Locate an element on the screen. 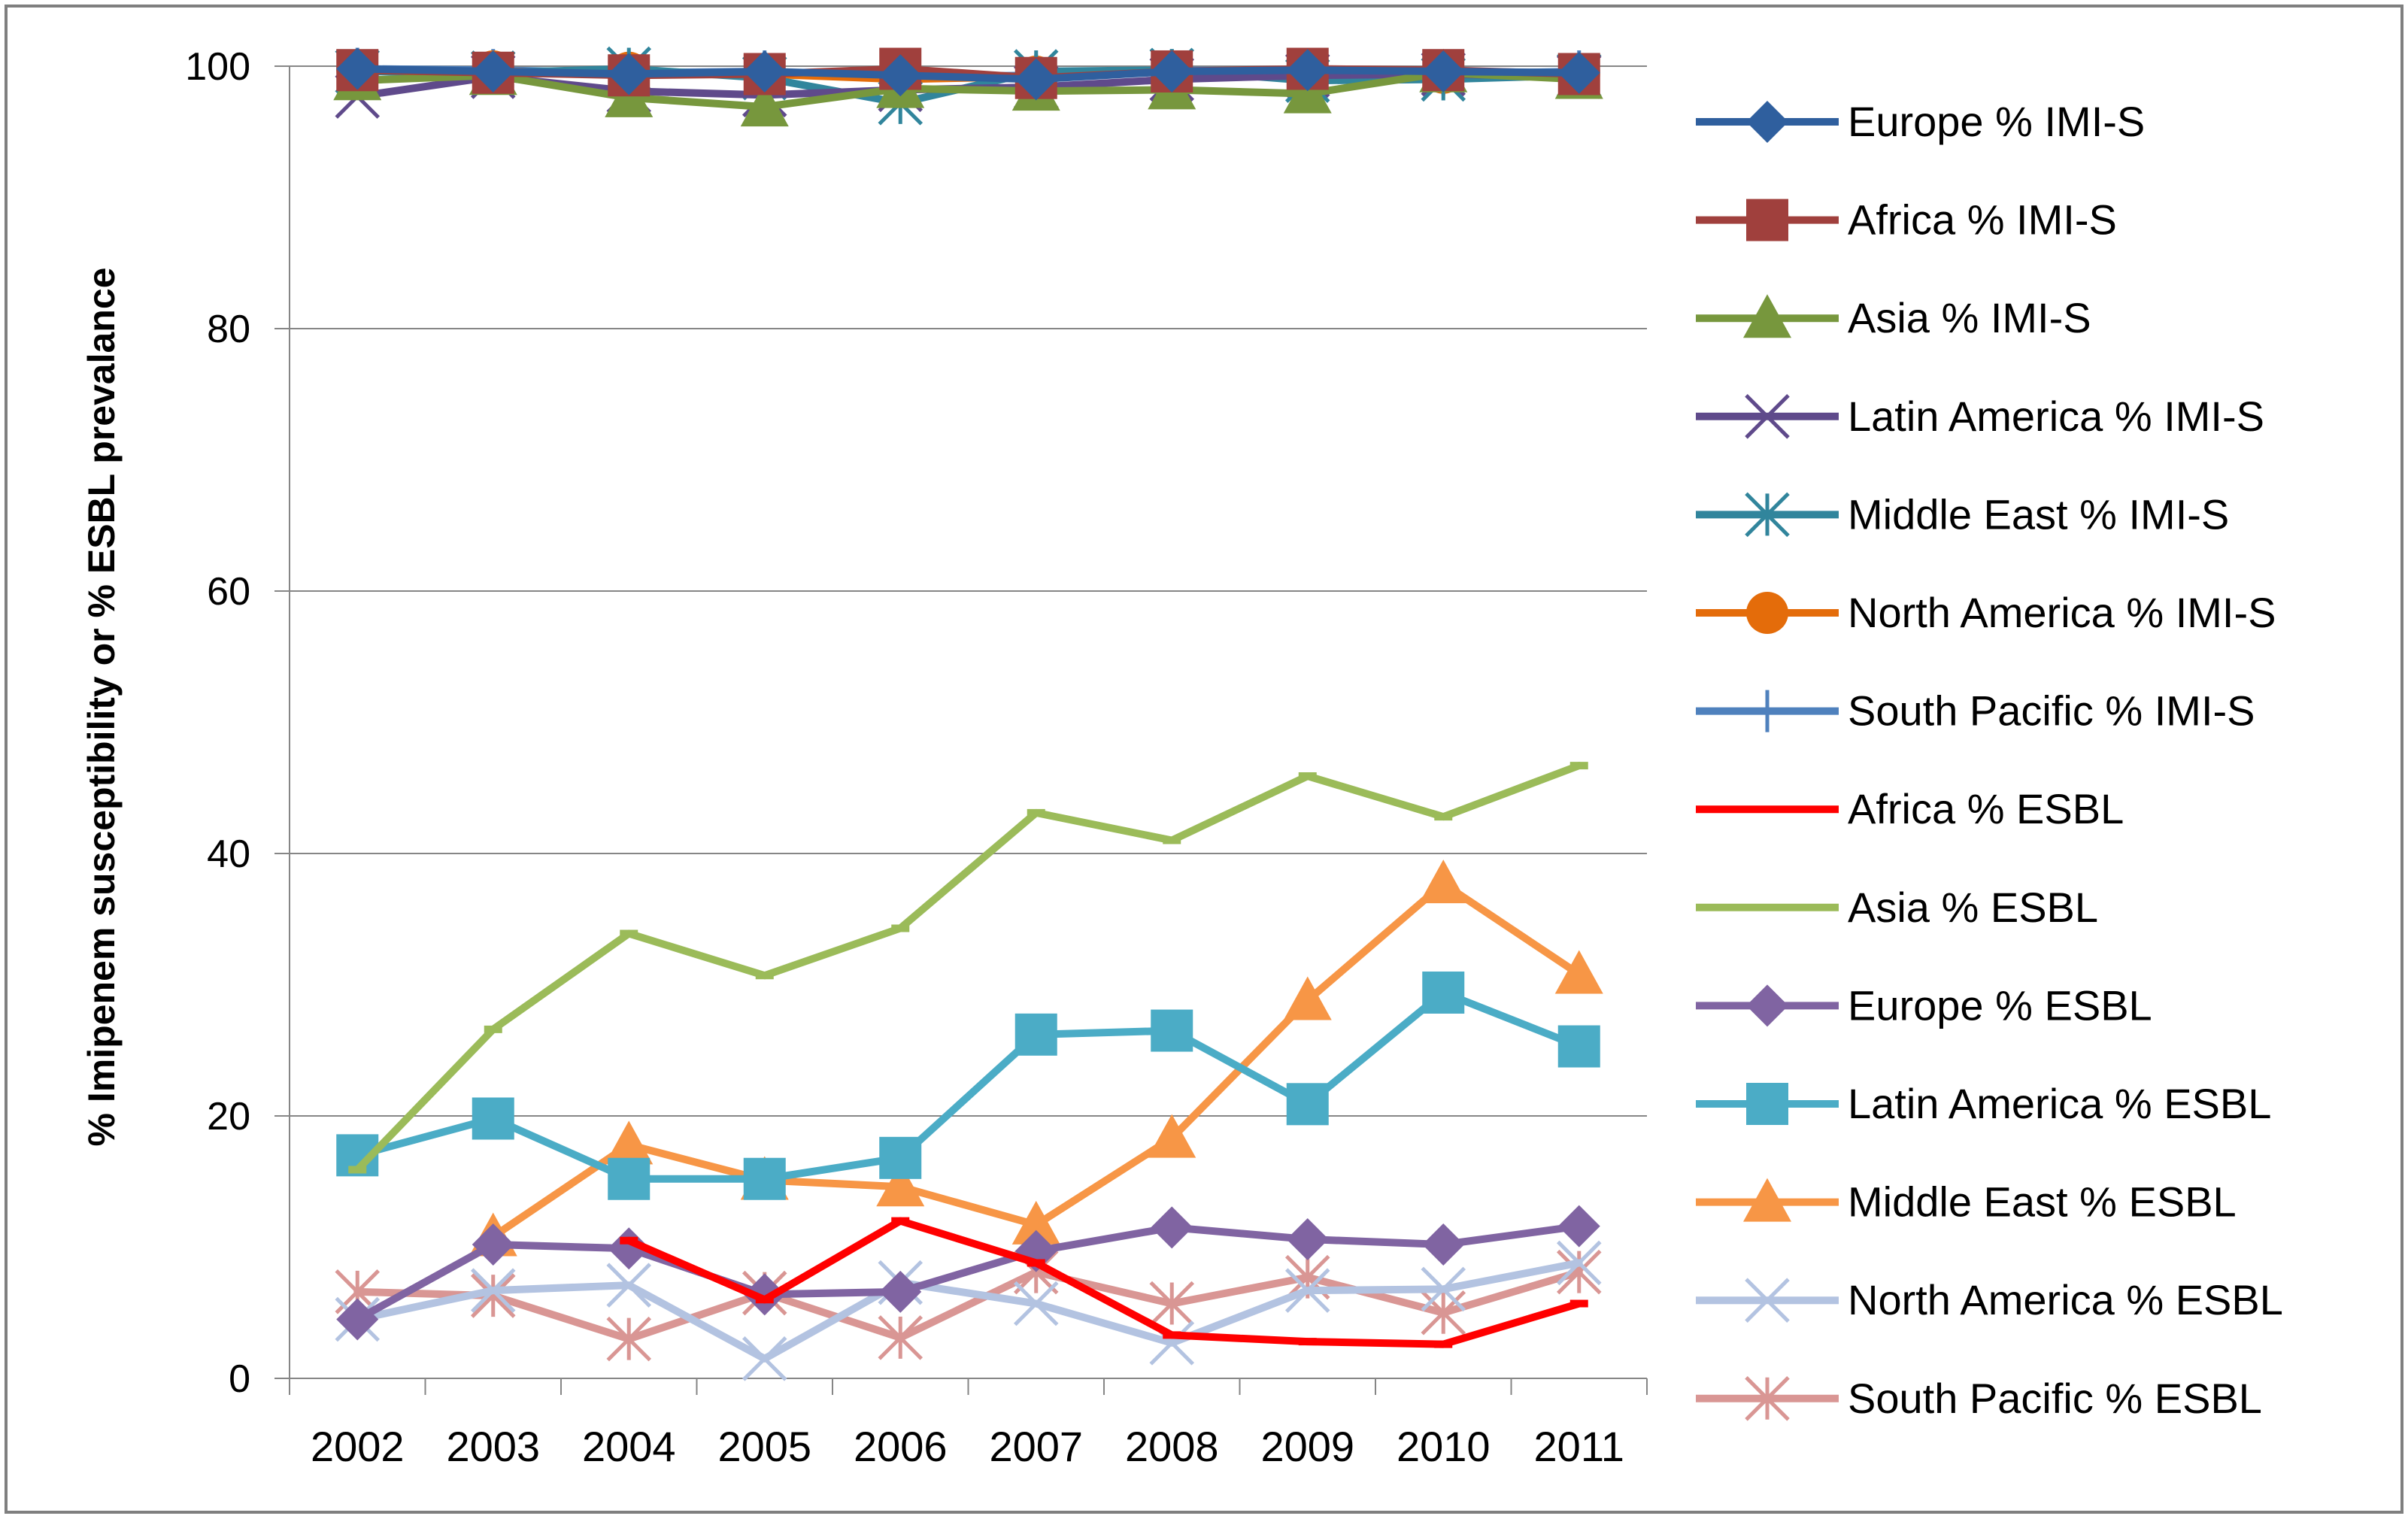 The width and height of the screenshot is (2408, 1522). legend-label: Europe % ESBL is located at coordinates (2000, 1005).